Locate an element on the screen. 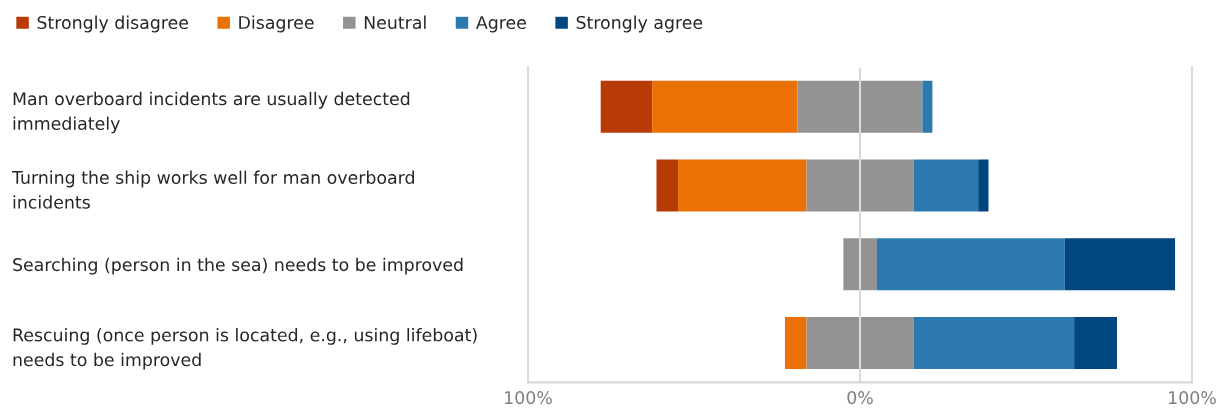 This screenshot has width=1225, height=409. legend-label: Neutral is located at coordinates (395, 22).